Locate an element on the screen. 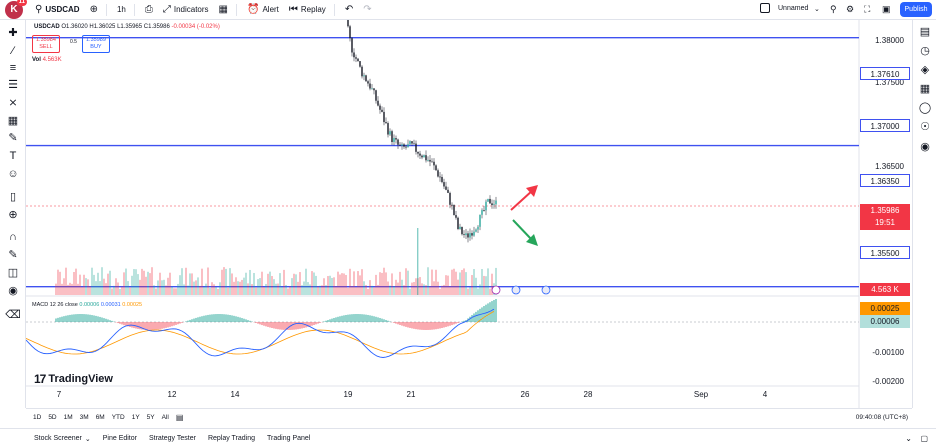 This screenshot has height=448, width=936. settings-gear-icon: ⚙ is located at coordinates (850, 9).